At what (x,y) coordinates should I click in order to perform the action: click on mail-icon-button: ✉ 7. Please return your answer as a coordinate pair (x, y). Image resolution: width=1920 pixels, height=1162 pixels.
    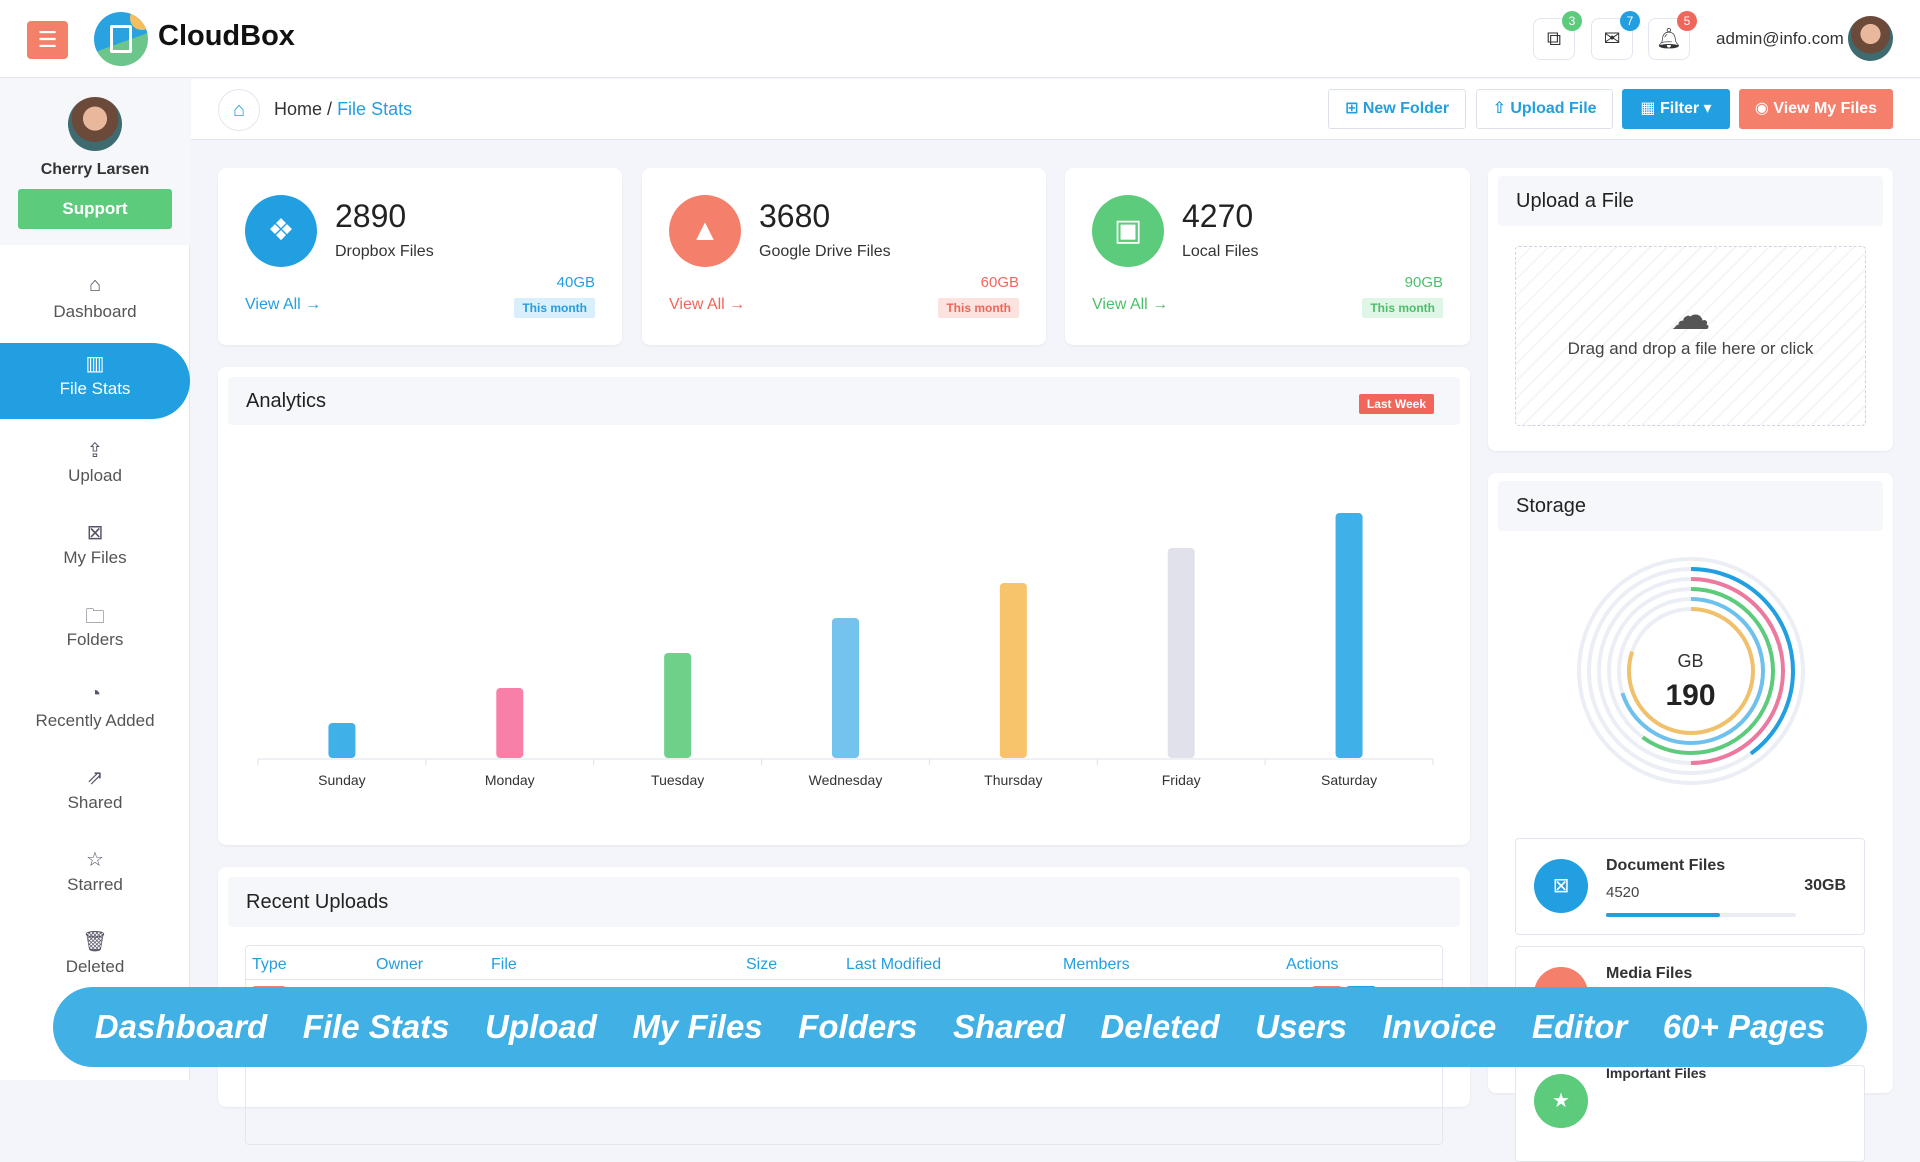
    Looking at the image, I should click on (1615, 35).